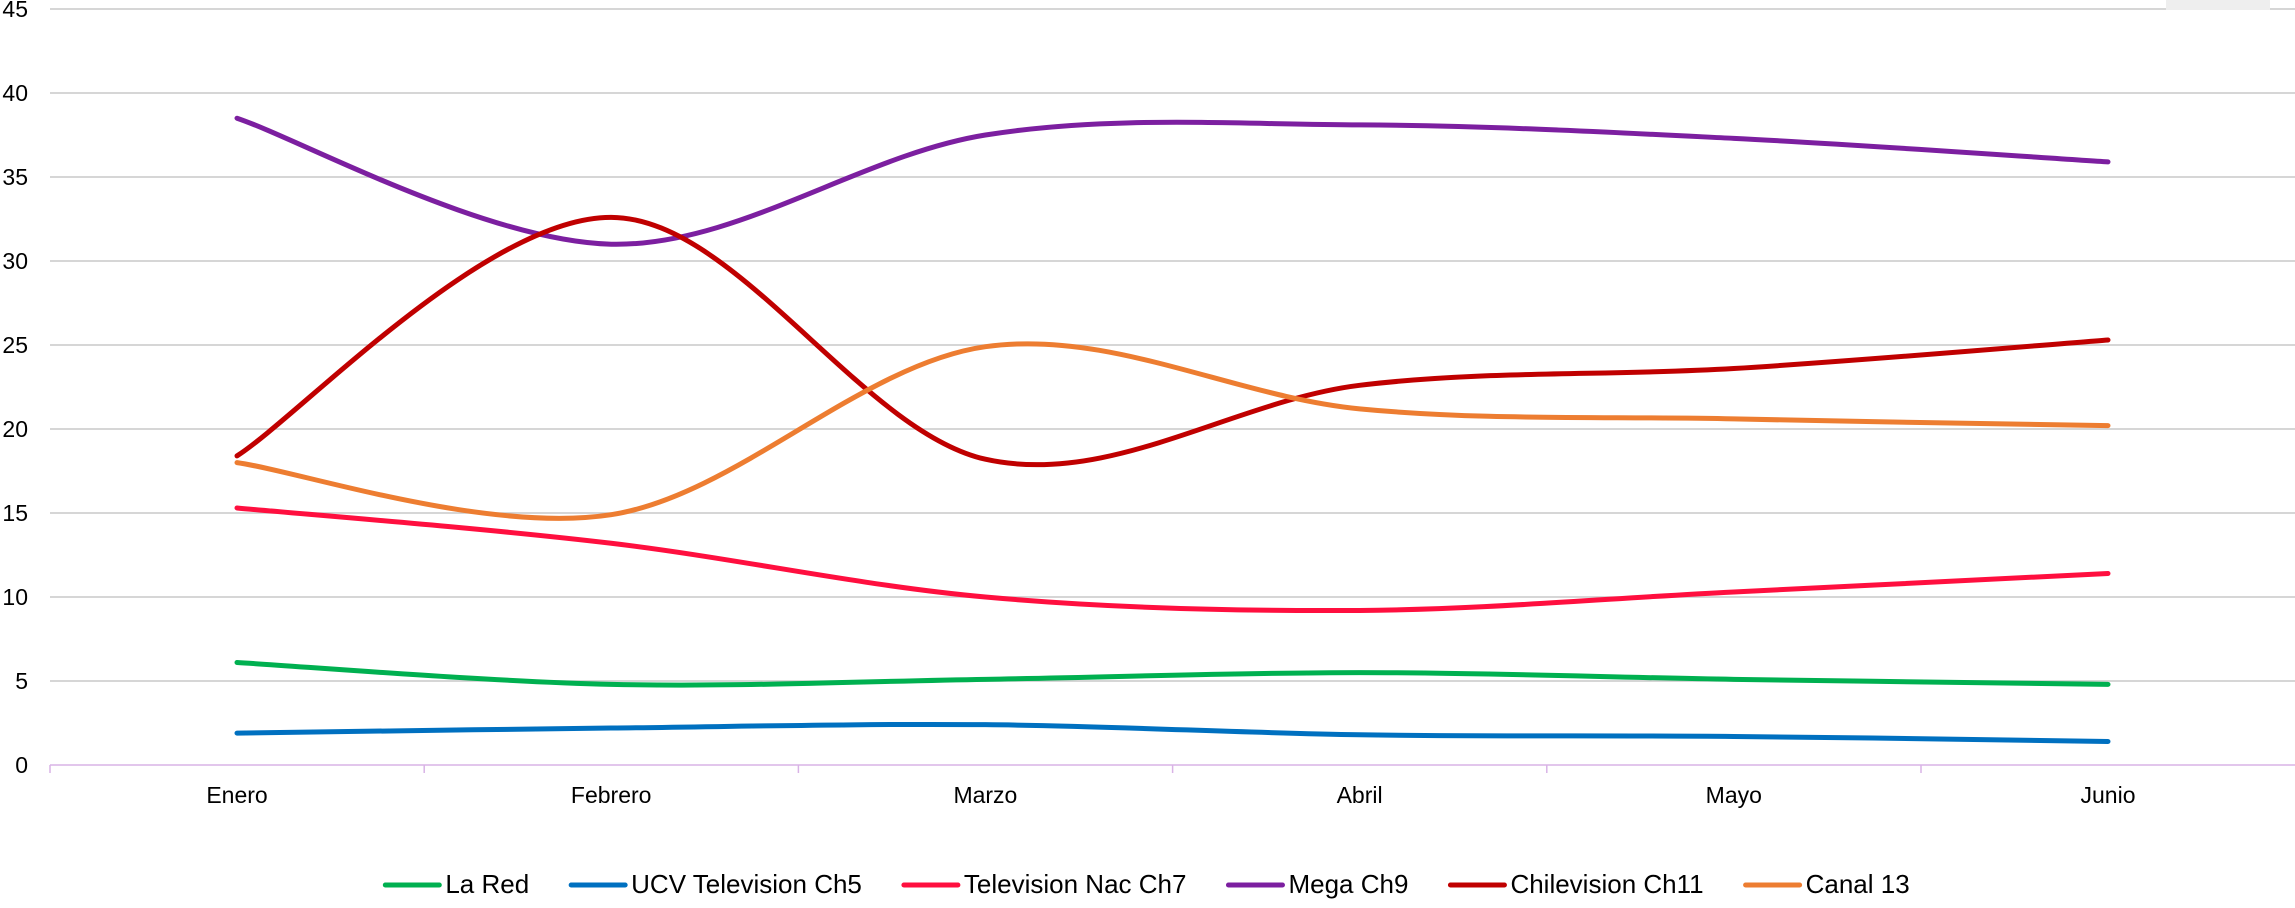  What do you see at coordinates (487, 884) in the screenshot?
I see `legend-label-la-red: La Red` at bounding box center [487, 884].